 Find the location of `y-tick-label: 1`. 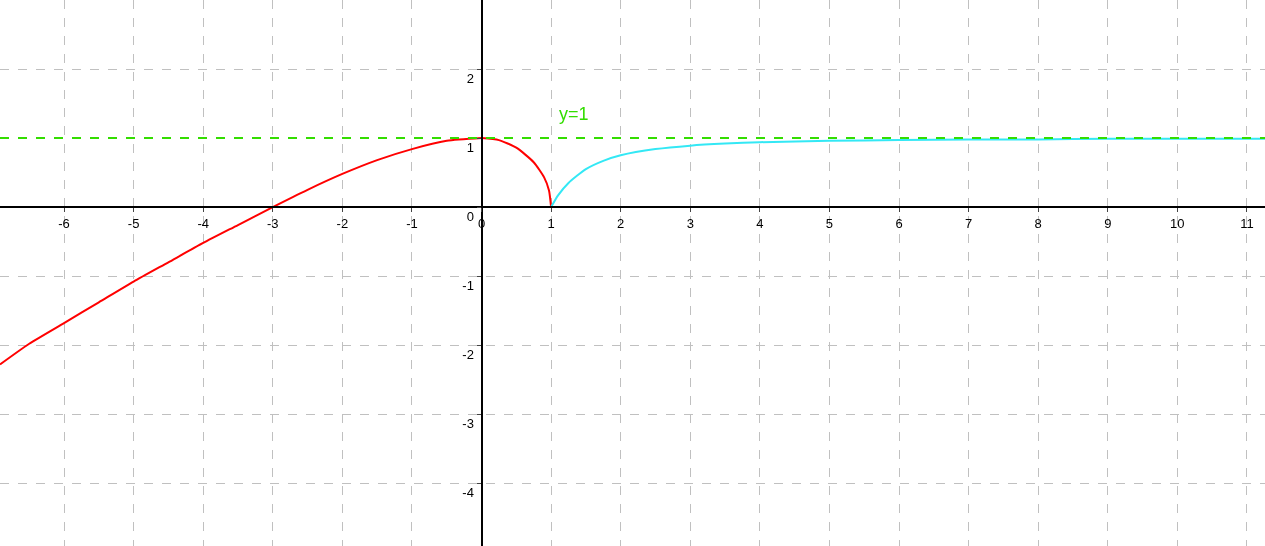

y-tick-label: 1 is located at coordinates (470, 147).